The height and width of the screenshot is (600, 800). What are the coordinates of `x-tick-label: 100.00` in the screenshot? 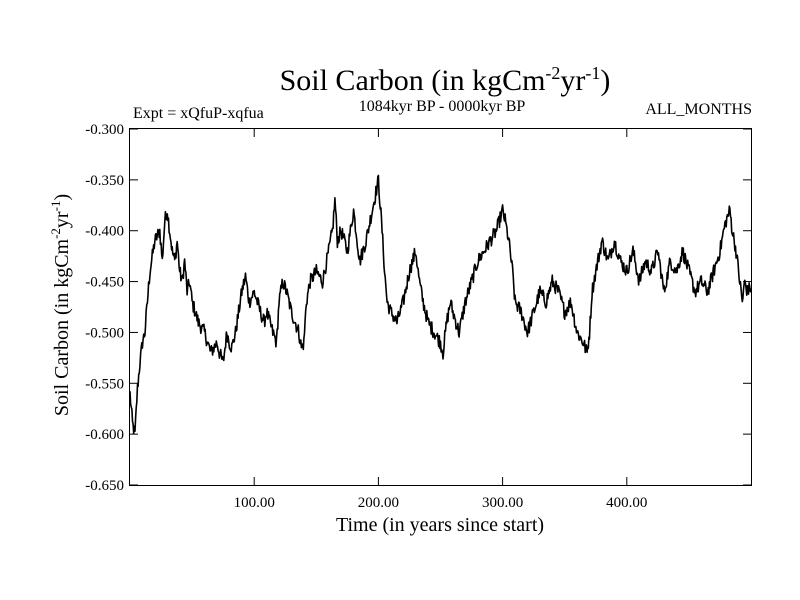 It's located at (254, 503).